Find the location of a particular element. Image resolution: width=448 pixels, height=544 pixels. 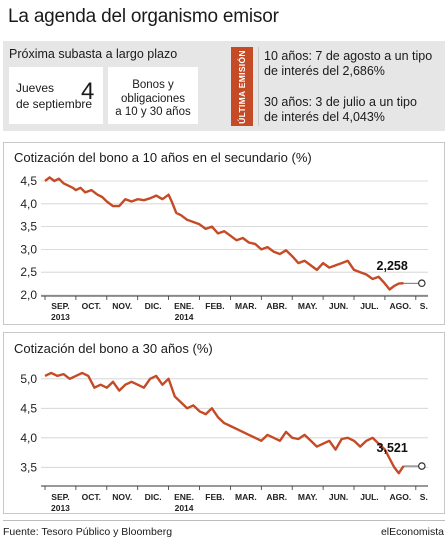

x-tick-label-30y: DIC. is located at coordinates (153, 497).